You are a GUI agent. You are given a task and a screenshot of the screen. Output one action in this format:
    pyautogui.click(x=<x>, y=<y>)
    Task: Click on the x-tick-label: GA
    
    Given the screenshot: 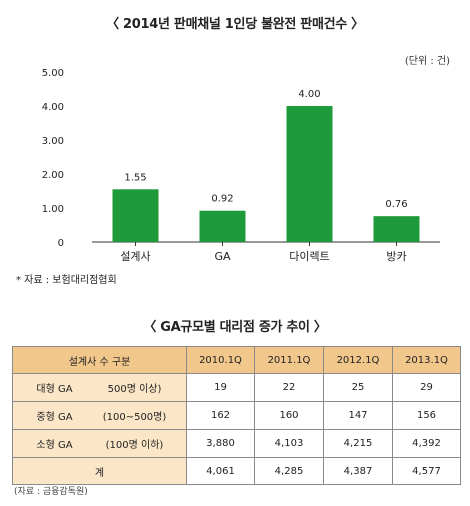 What is the action you would take?
    pyautogui.click(x=222, y=256)
    